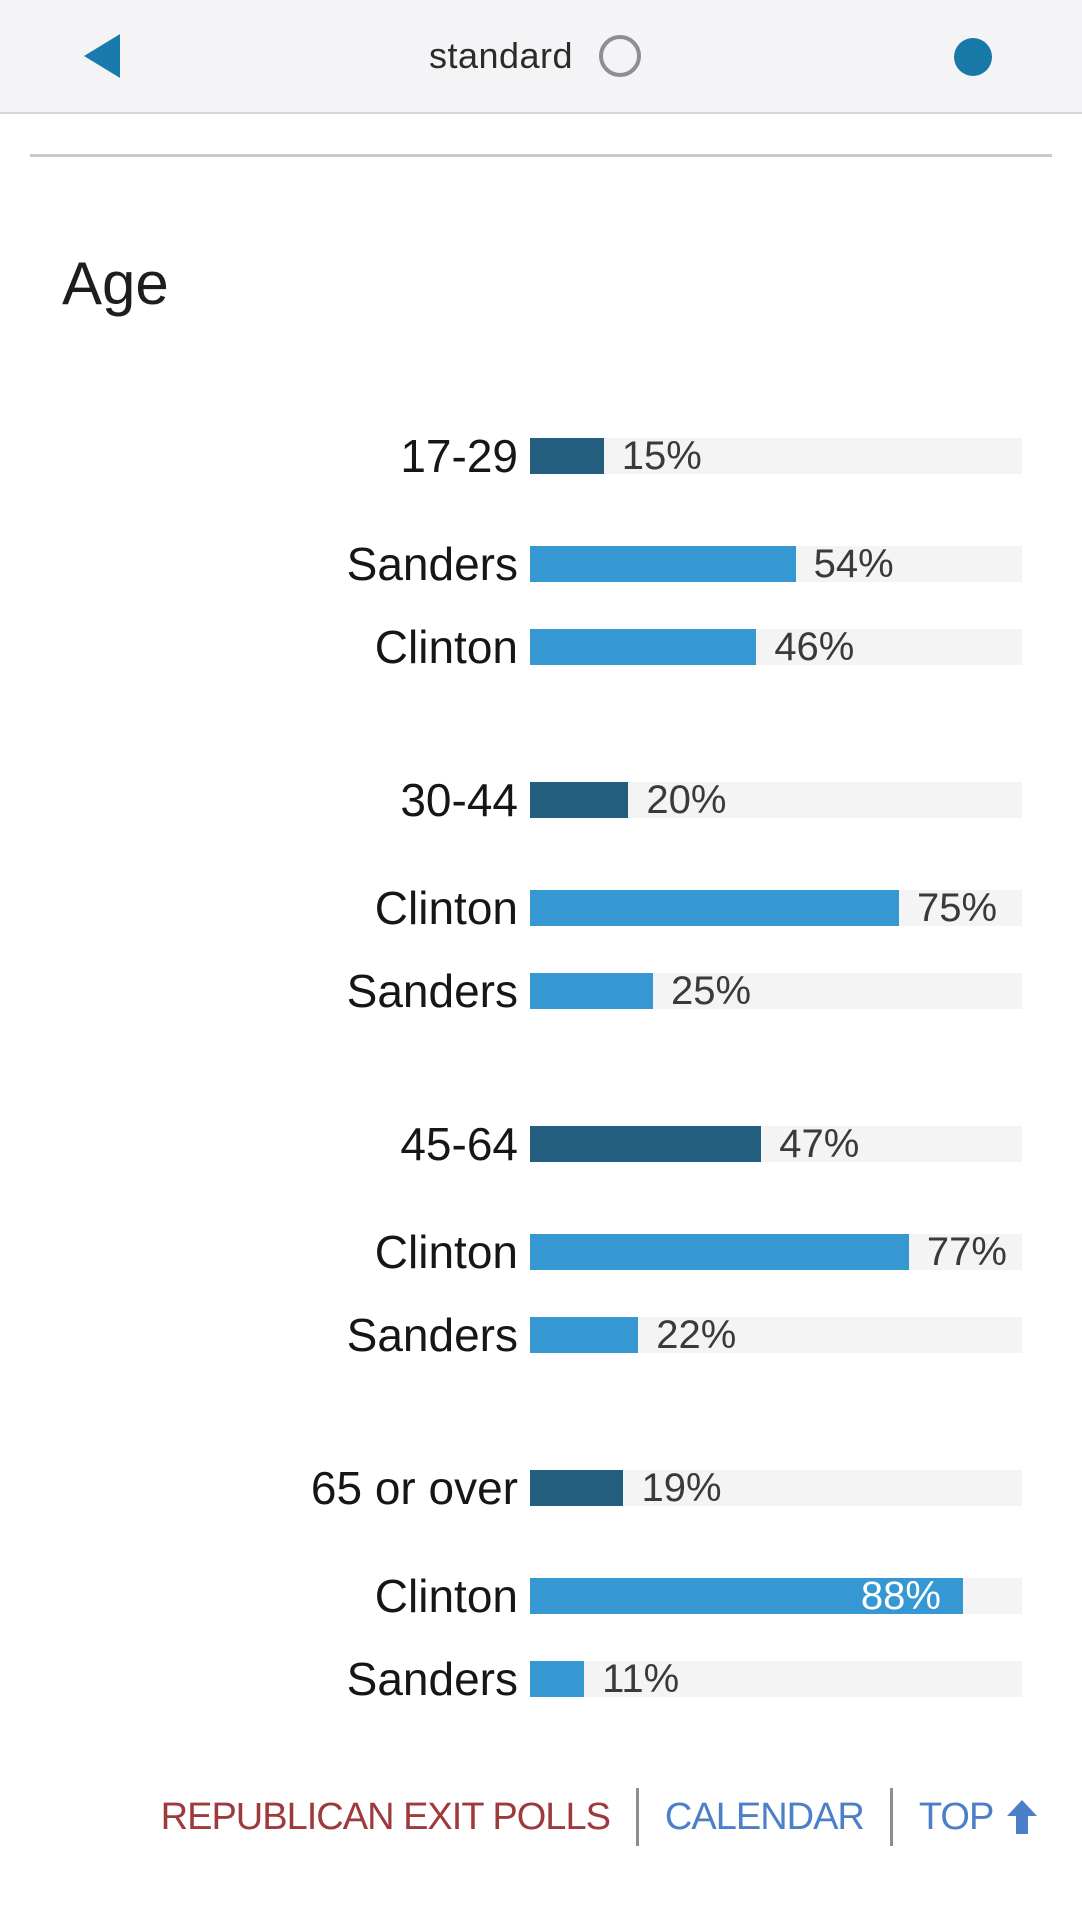 This screenshot has width=1082, height=1920. I want to click on bar-track: 46%, so click(776, 647).